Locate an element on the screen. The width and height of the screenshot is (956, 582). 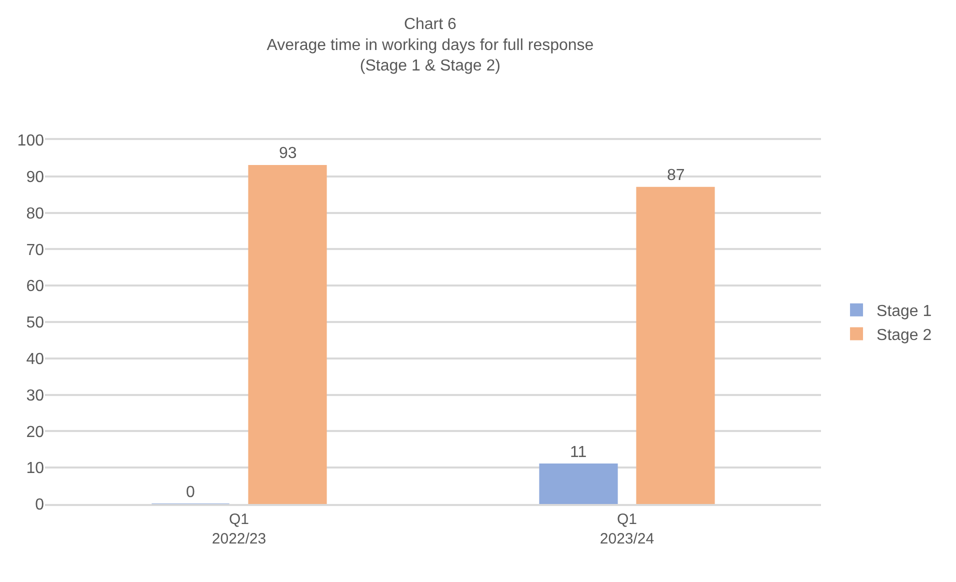
data-label: 11 is located at coordinates (578, 452).